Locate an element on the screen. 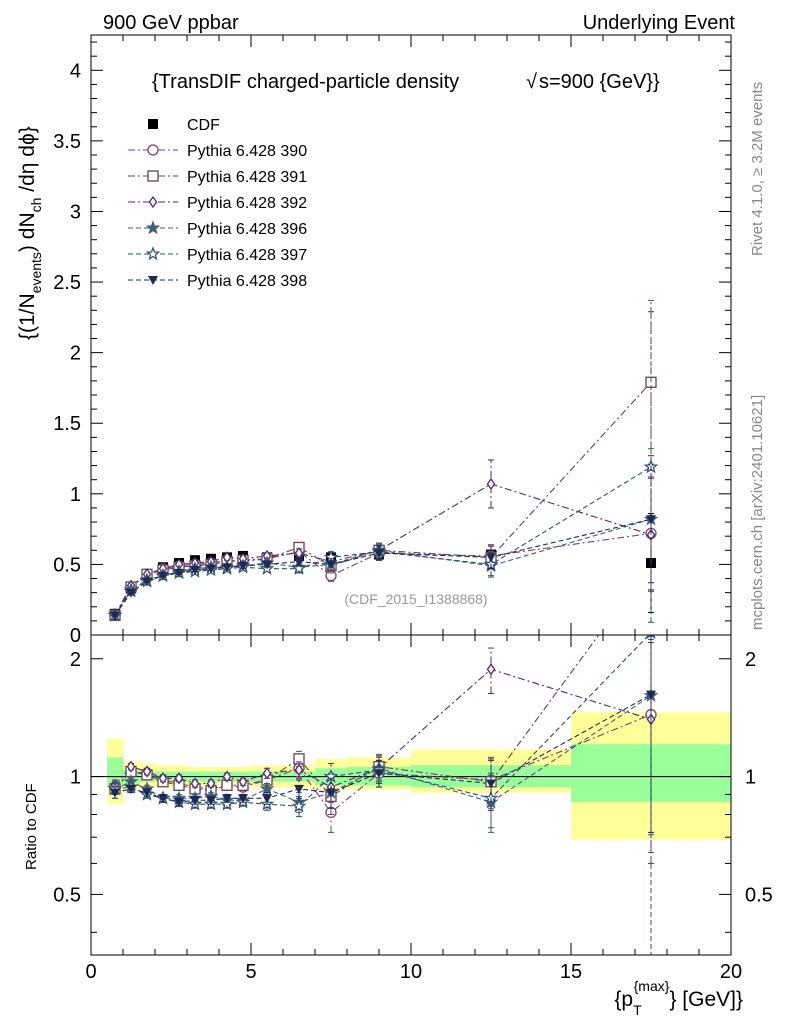 This screenshot has width=786, height=1029. legend-marker-p396 is located at coordinates (153, 227).